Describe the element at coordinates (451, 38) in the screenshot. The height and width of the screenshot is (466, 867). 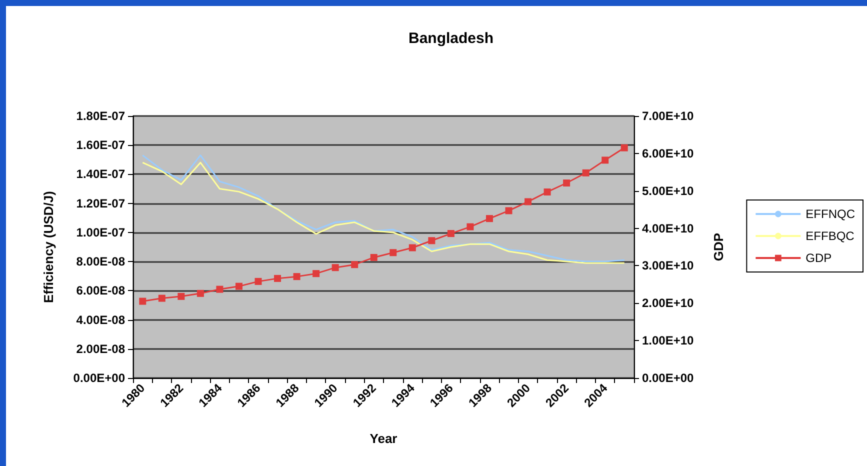
I see `chart-title: Bangladesh` at that location.